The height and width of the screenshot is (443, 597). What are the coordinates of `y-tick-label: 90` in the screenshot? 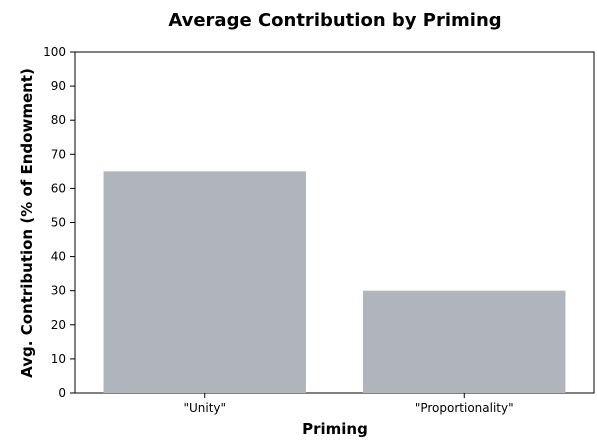 It's located at (58, 86).